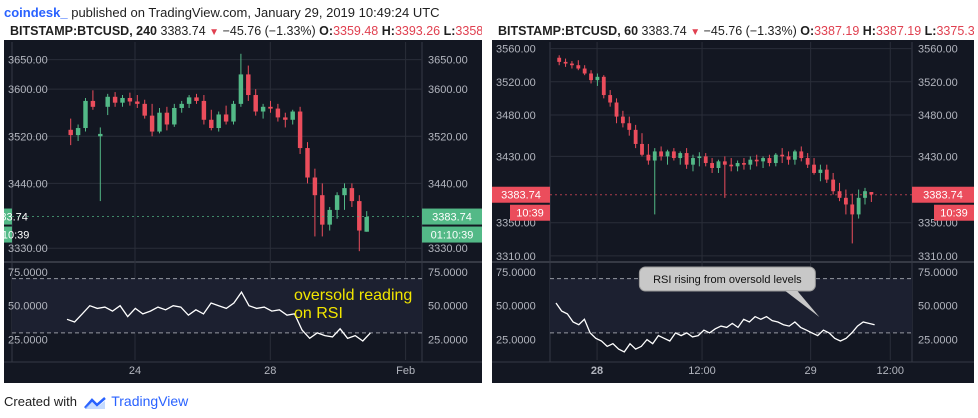 The image size is (978, 418). What do you see at coordinates (568, 31) in the screenshot?
I see `symbol-label: BITSTAMP:BTCUSD, 60` at bounding box center [568, 31].